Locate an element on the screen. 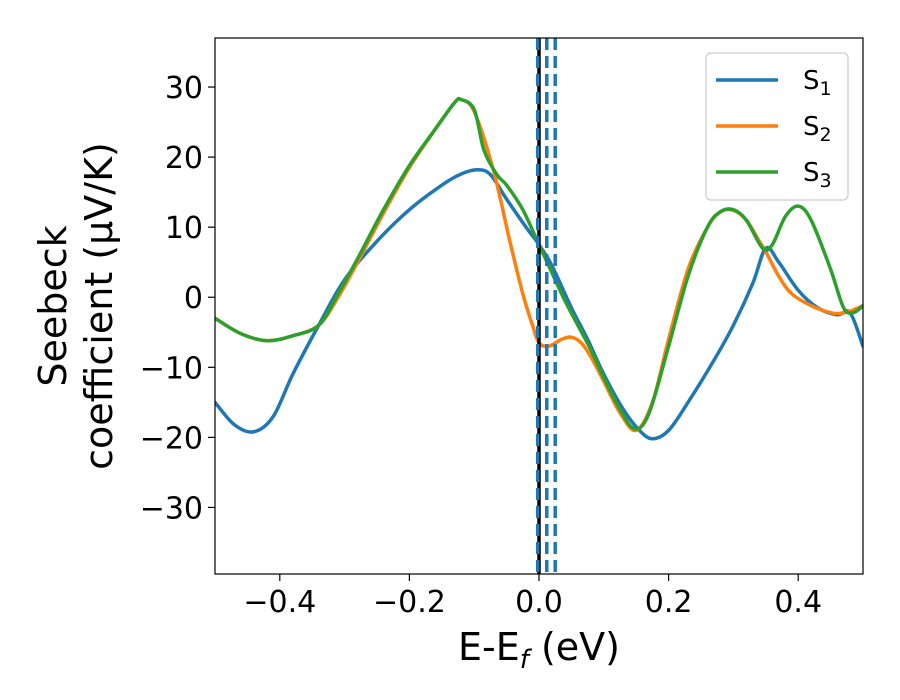 The height and width of the screenshot is (700, 900). y-axis-label-line1: Seebeck is located at coordinates (53, 305).